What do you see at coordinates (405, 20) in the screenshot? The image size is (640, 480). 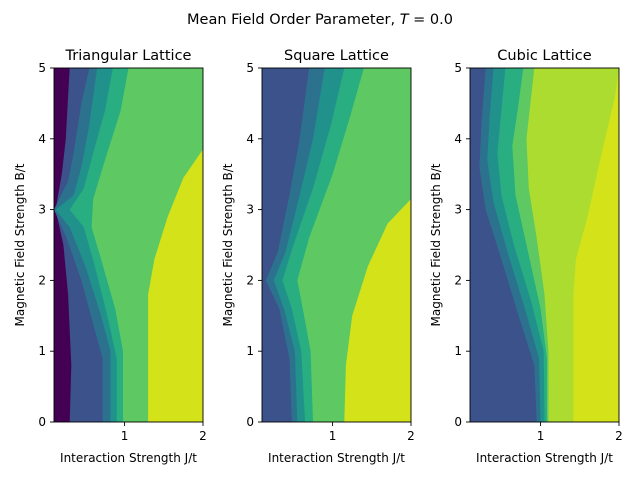 I see `suptitle-symbol: T` at bounding box center [405, 20].